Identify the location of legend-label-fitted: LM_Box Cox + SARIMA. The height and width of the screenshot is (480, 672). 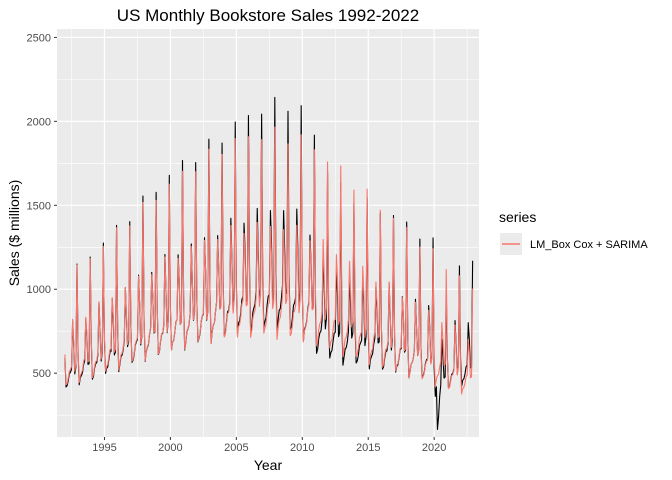
(589, 245).